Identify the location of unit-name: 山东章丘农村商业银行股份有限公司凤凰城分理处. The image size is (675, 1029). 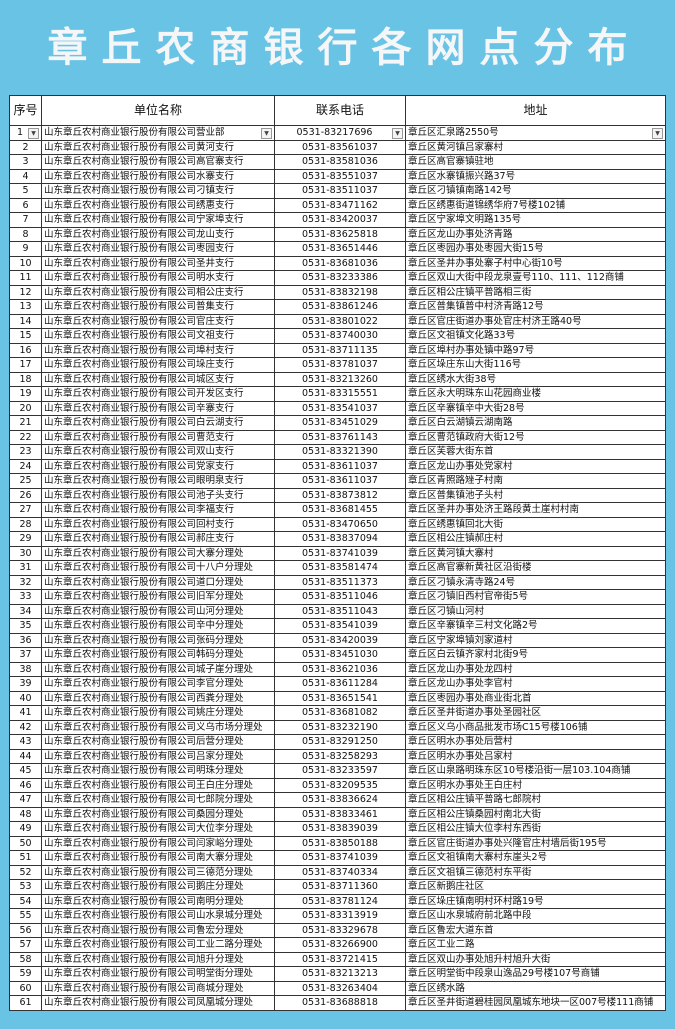
(149, 1002).